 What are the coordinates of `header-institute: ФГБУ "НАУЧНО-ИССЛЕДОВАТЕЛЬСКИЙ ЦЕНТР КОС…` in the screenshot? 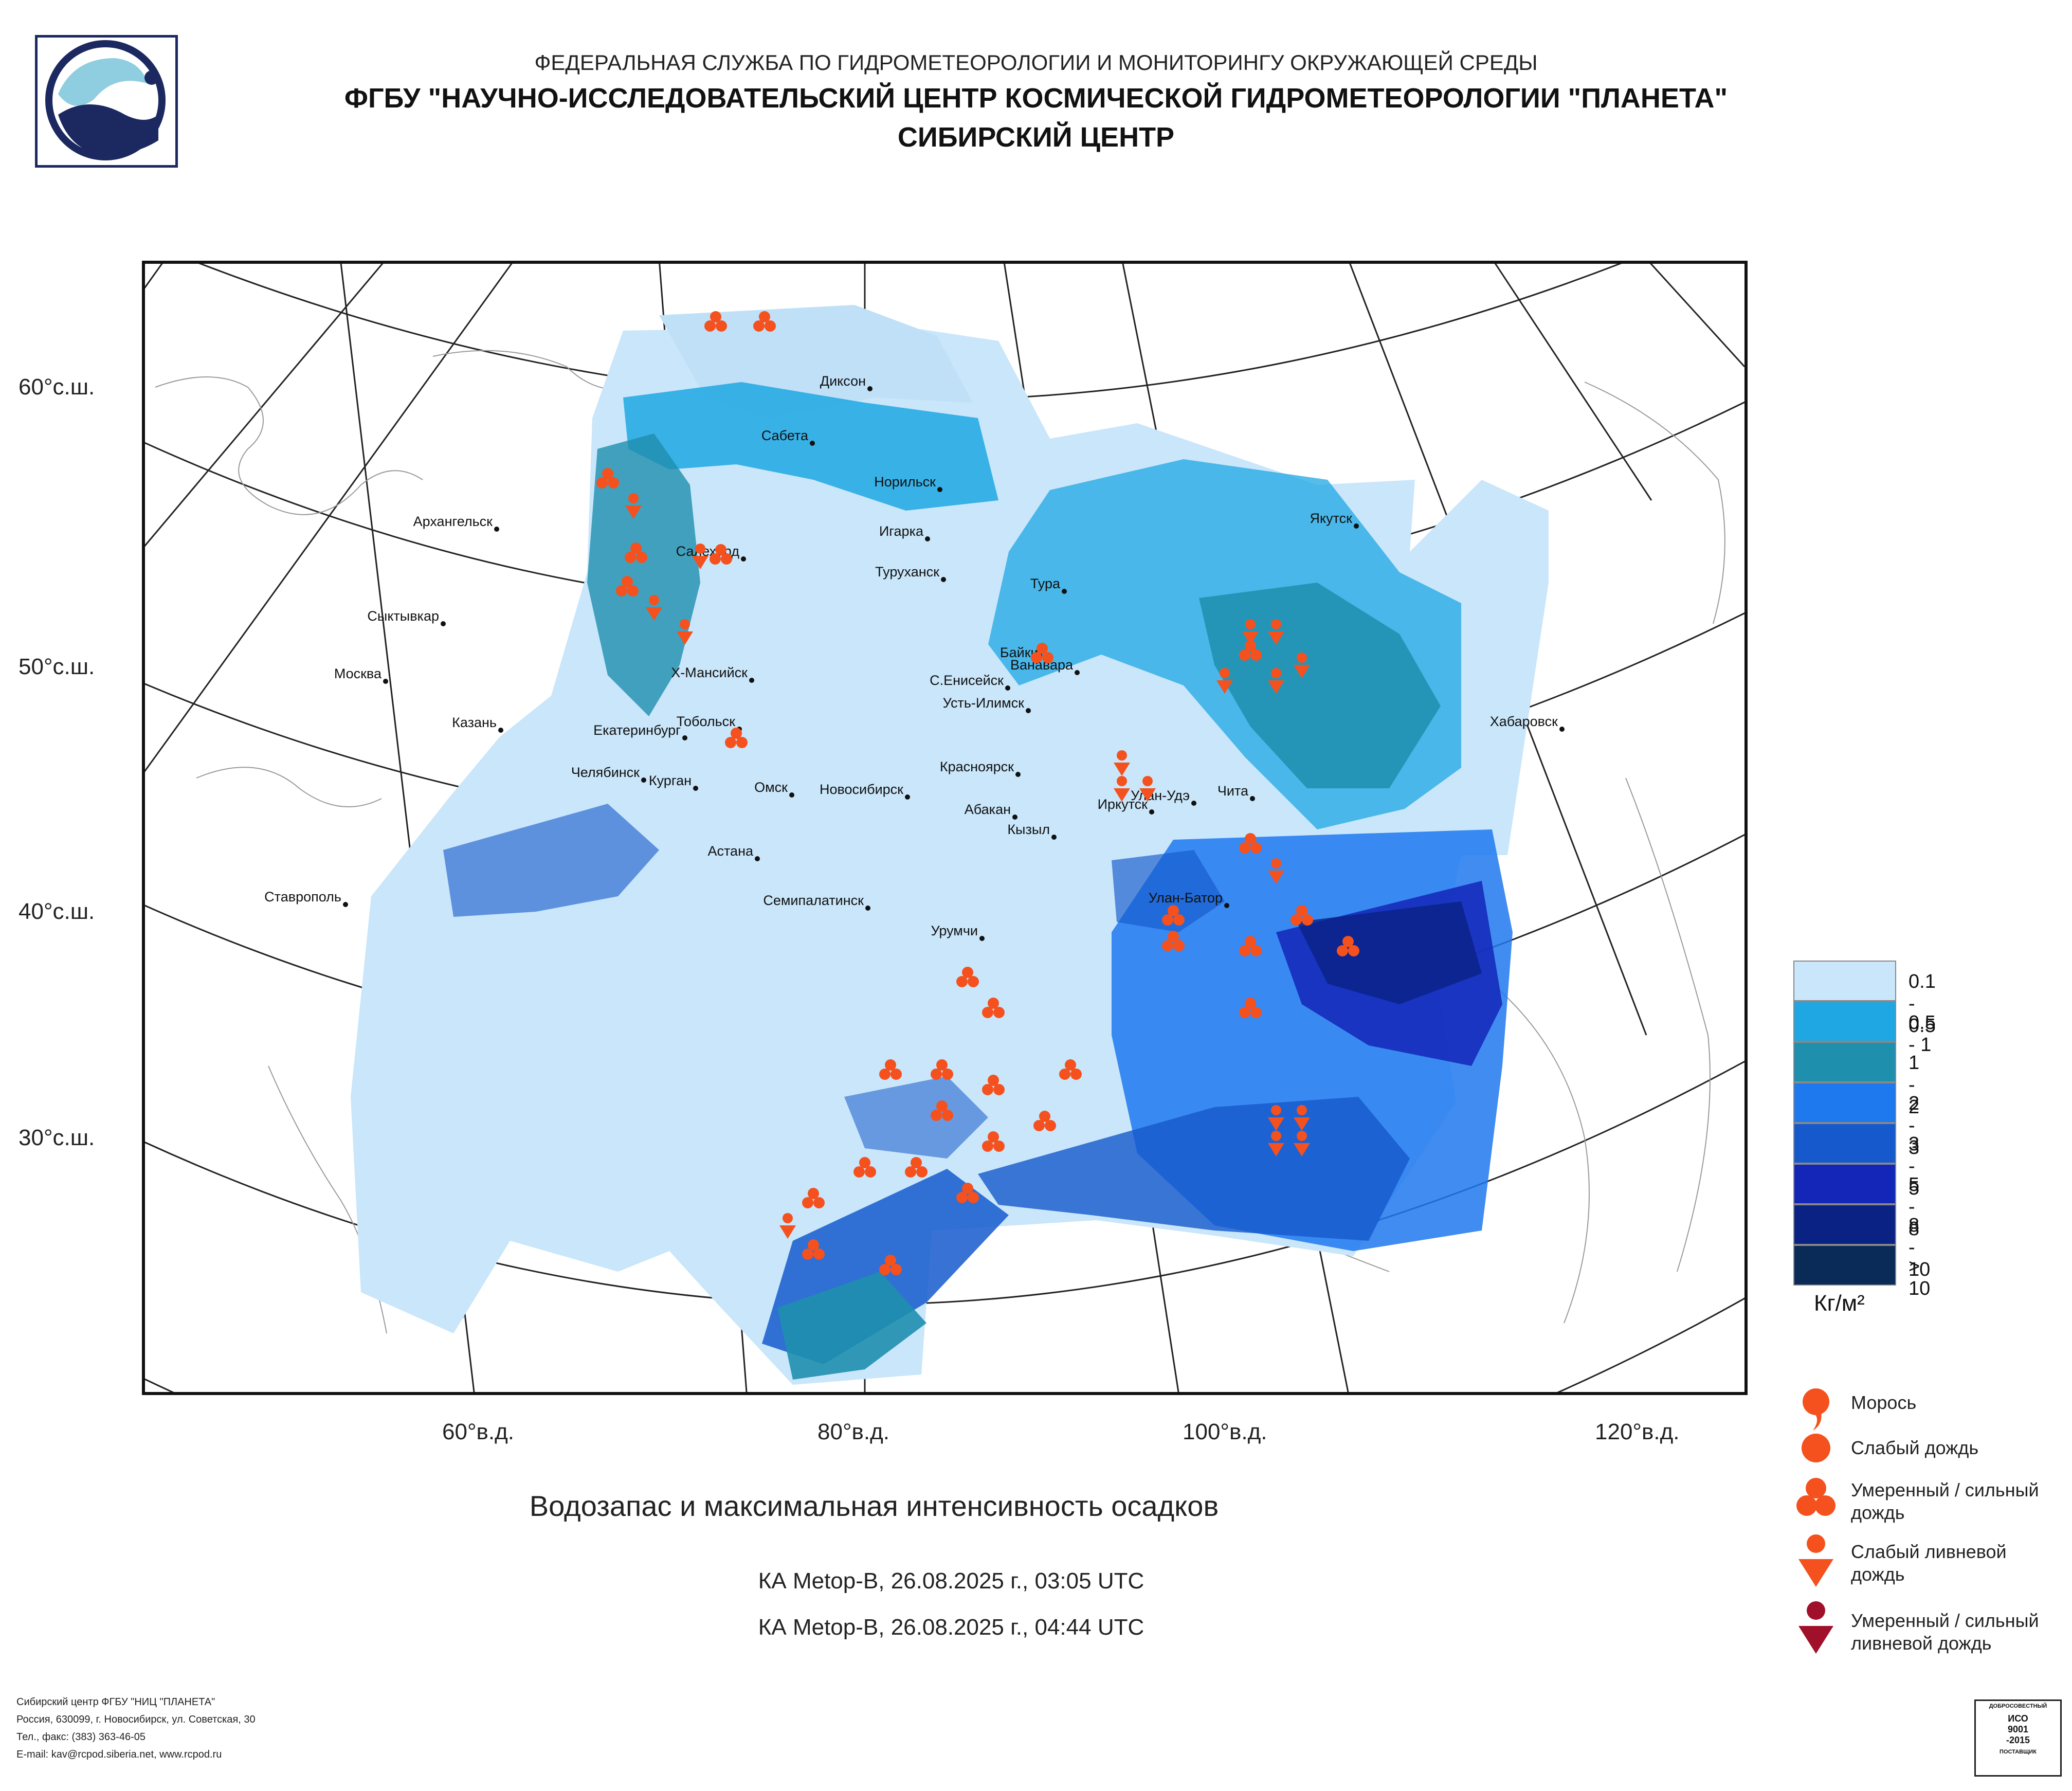 It's located at (1036, 98).